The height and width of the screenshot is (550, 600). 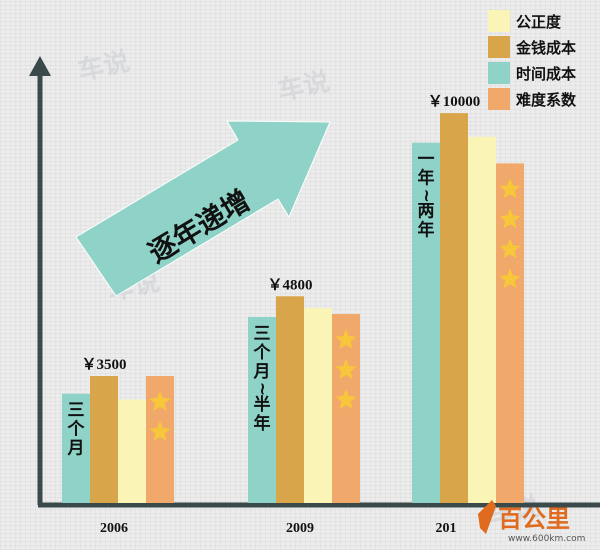 What do you see at coordinates (446, 528) in the screenshot?
I see `year-label: 201` at bounding box center [446, 528].